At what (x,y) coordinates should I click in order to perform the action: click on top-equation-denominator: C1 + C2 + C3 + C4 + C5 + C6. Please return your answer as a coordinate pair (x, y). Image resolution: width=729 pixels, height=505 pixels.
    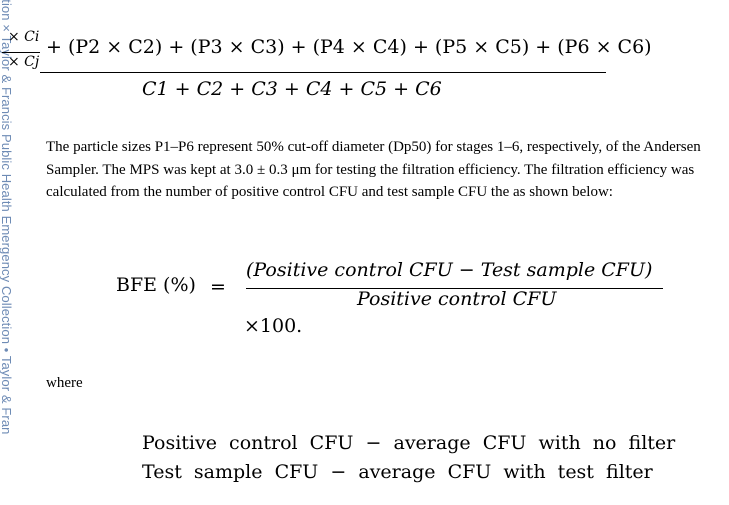
    Looking at the image, I should click on (292, 89).